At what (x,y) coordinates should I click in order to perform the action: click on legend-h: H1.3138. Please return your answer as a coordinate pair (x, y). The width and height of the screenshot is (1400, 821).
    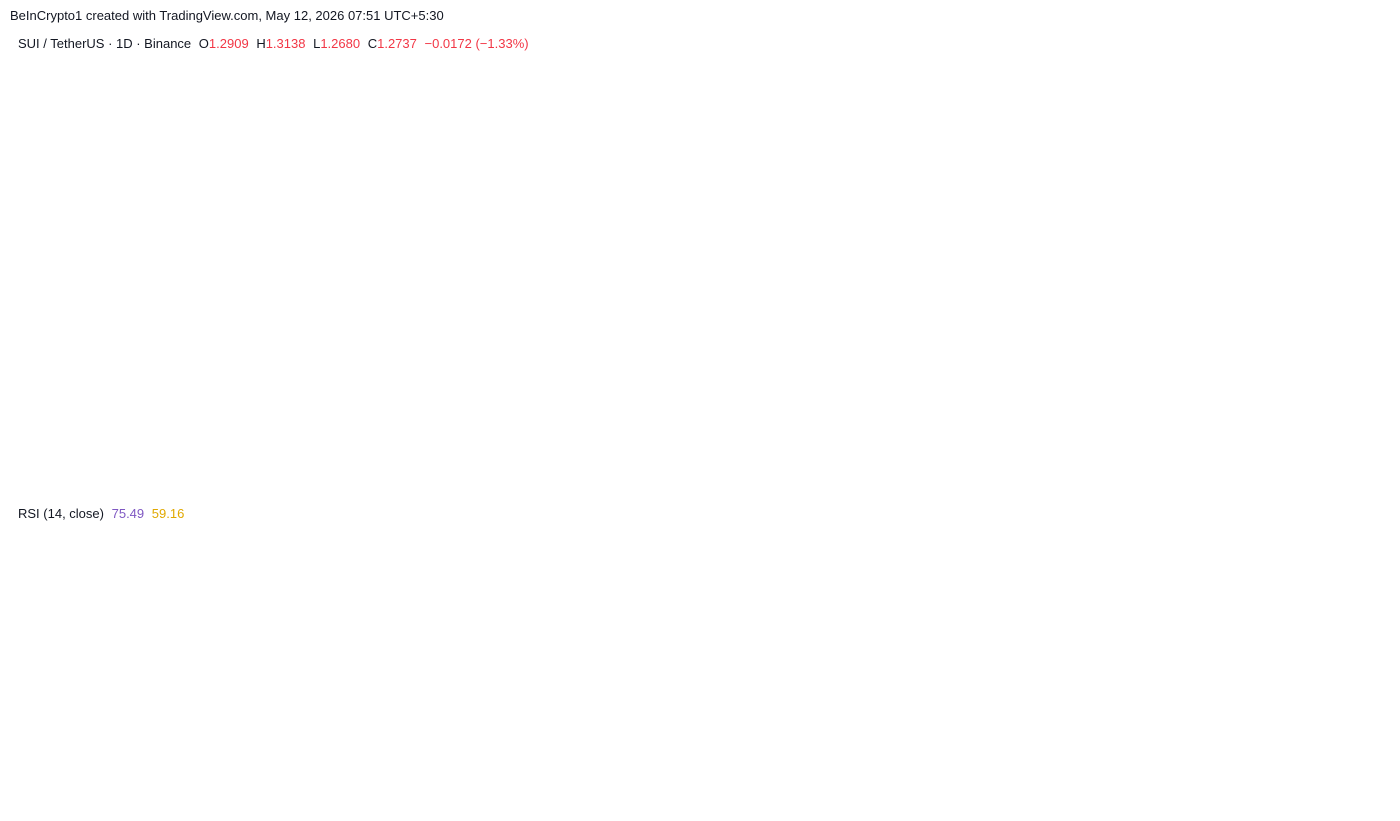
    Looking at the image, I should click on (280, 43).